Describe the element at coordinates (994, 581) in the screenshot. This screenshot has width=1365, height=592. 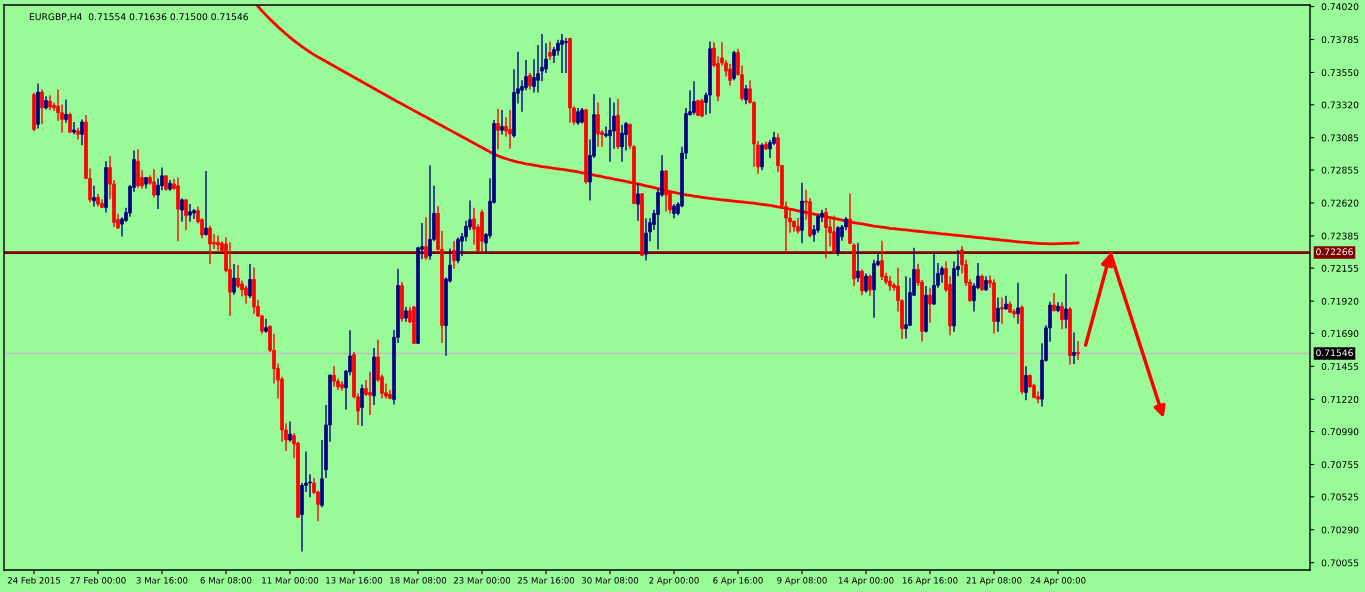
I see `x-tick-label: 21 Apr 08:00` at that location.